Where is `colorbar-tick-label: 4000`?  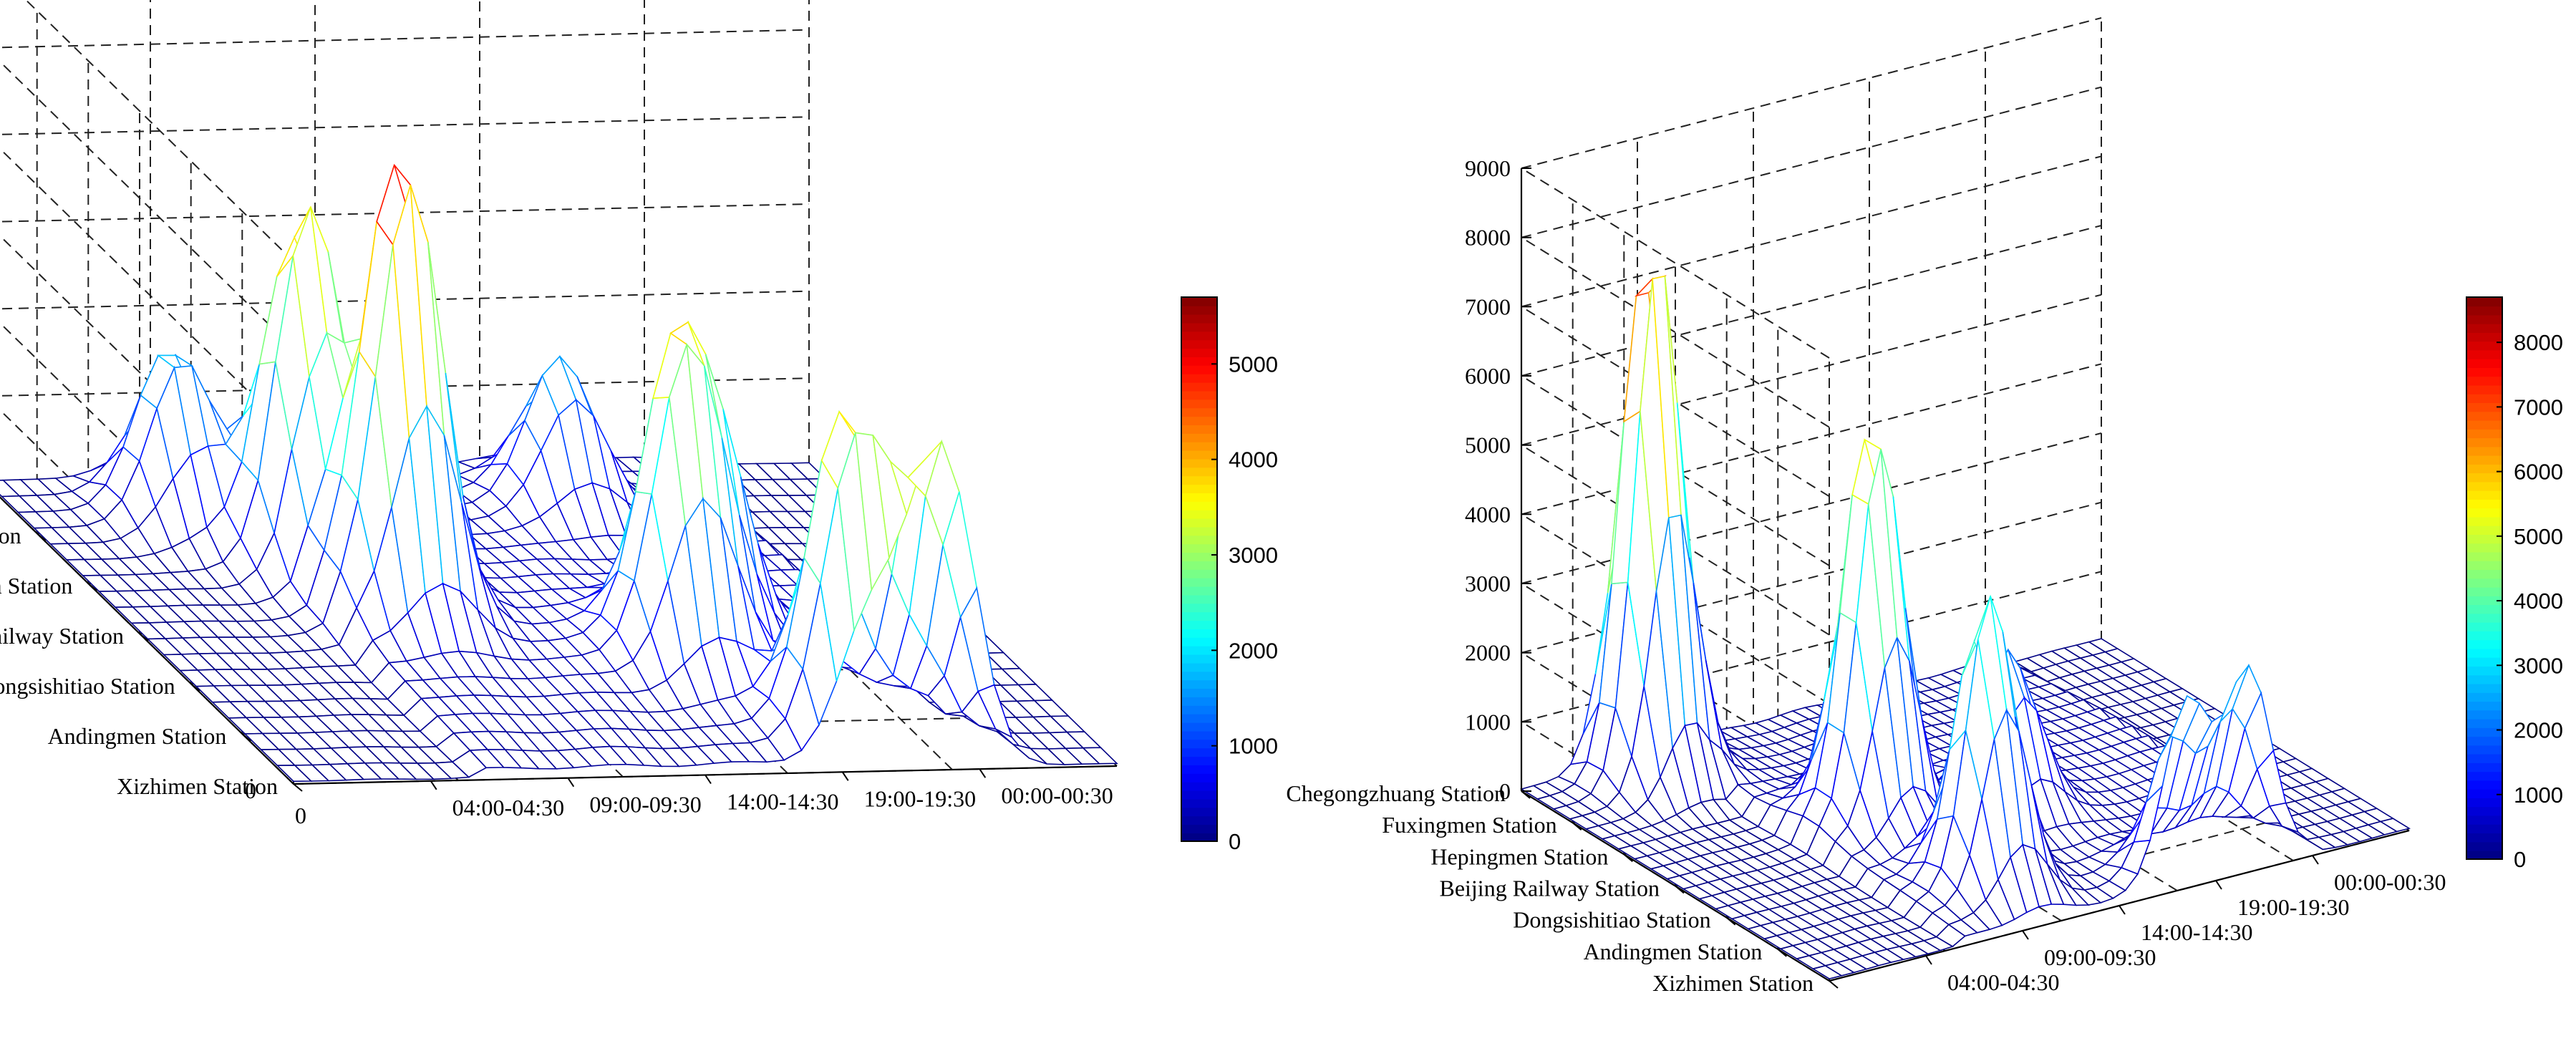
colorbar-tick-label: 4000 is located at coordinates (2539, 602).